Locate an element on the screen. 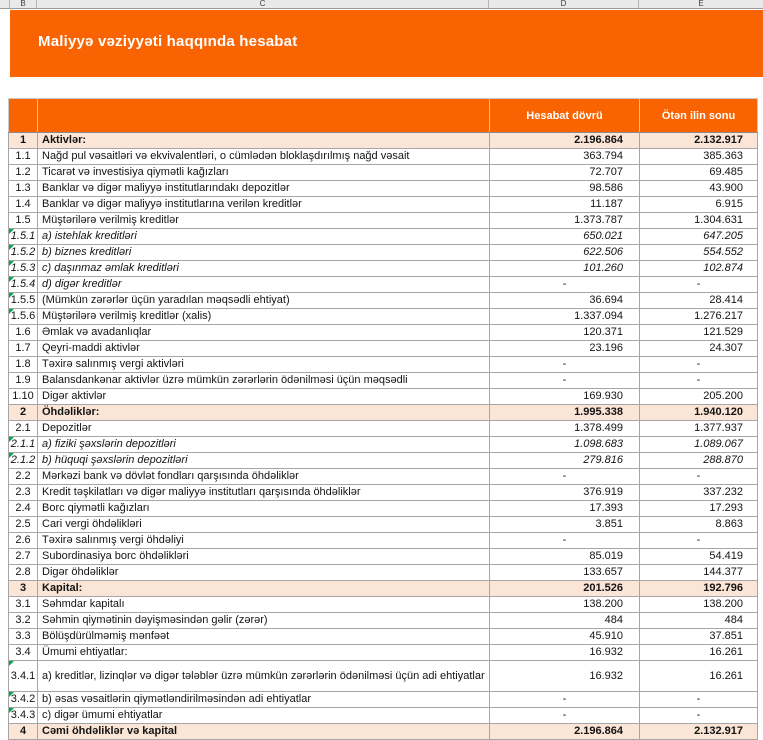  row-number-cell: 2.4 is located at coordinates (23, 508).